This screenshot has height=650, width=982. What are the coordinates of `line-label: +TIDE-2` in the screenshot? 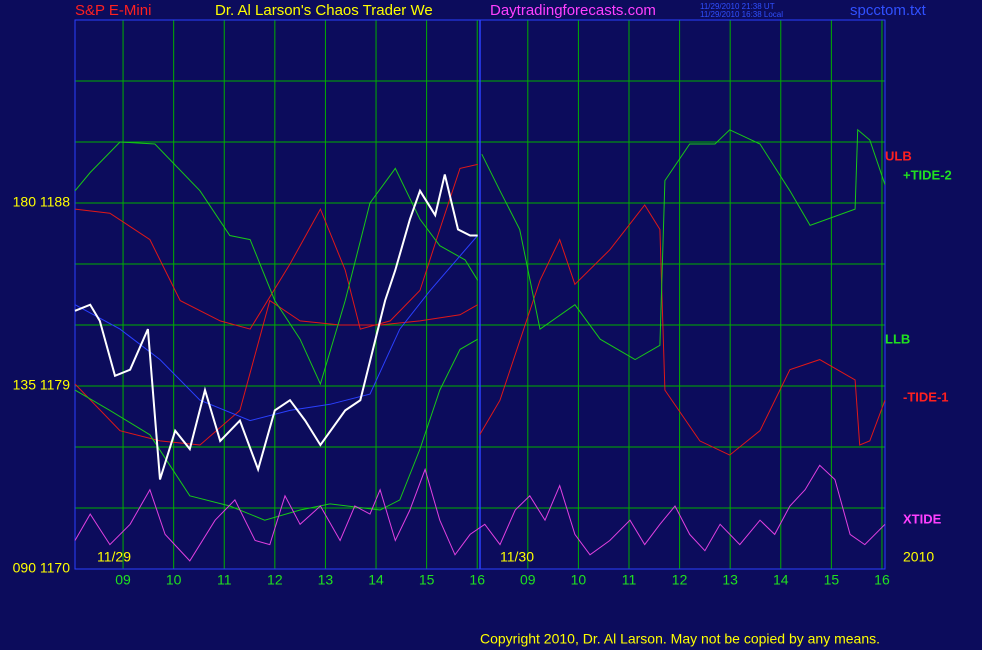 It's located at (927, 174).